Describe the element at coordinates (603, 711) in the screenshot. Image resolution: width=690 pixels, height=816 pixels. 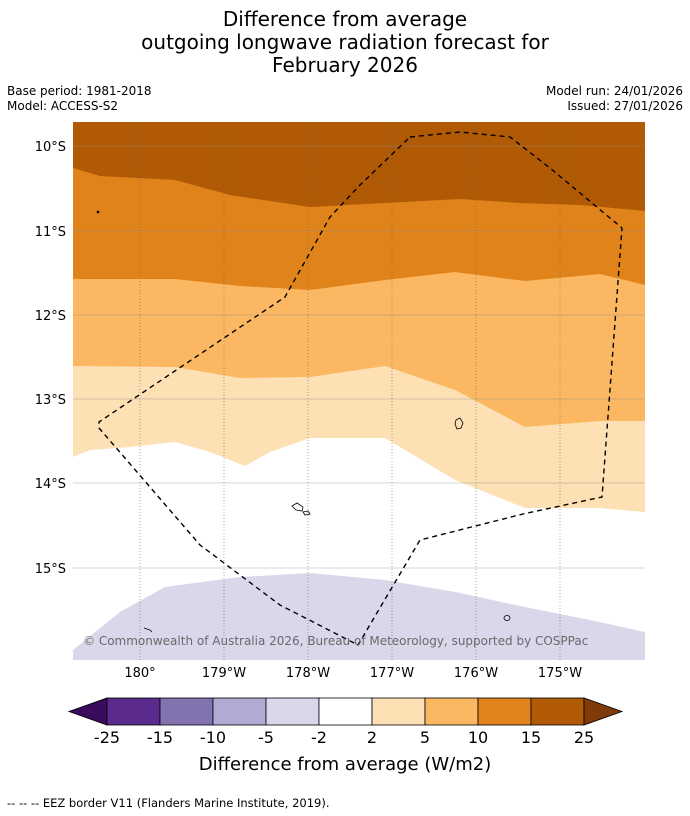
I see `colorbar-extend-high` at that location.